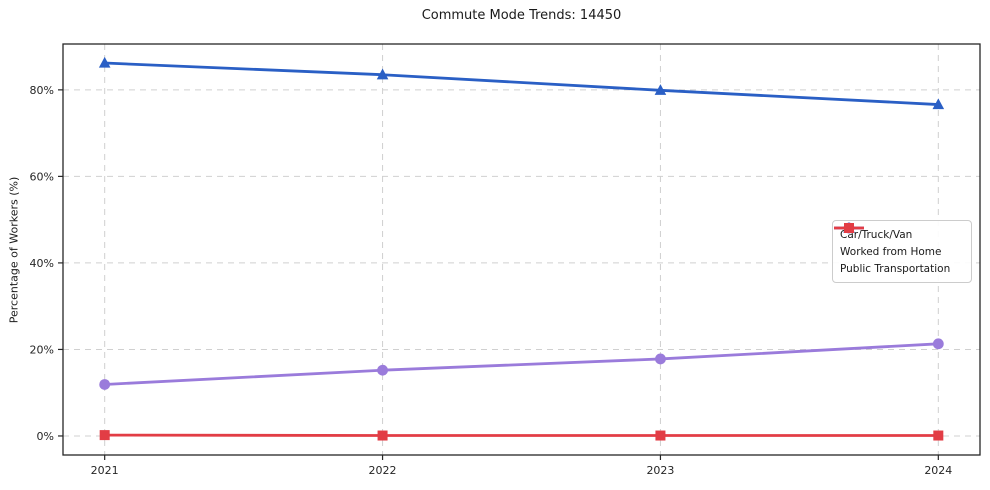 The height and width of the screenshot is (490, 990). I want to click on legend-item: Public Transportation, so click(898, 250).